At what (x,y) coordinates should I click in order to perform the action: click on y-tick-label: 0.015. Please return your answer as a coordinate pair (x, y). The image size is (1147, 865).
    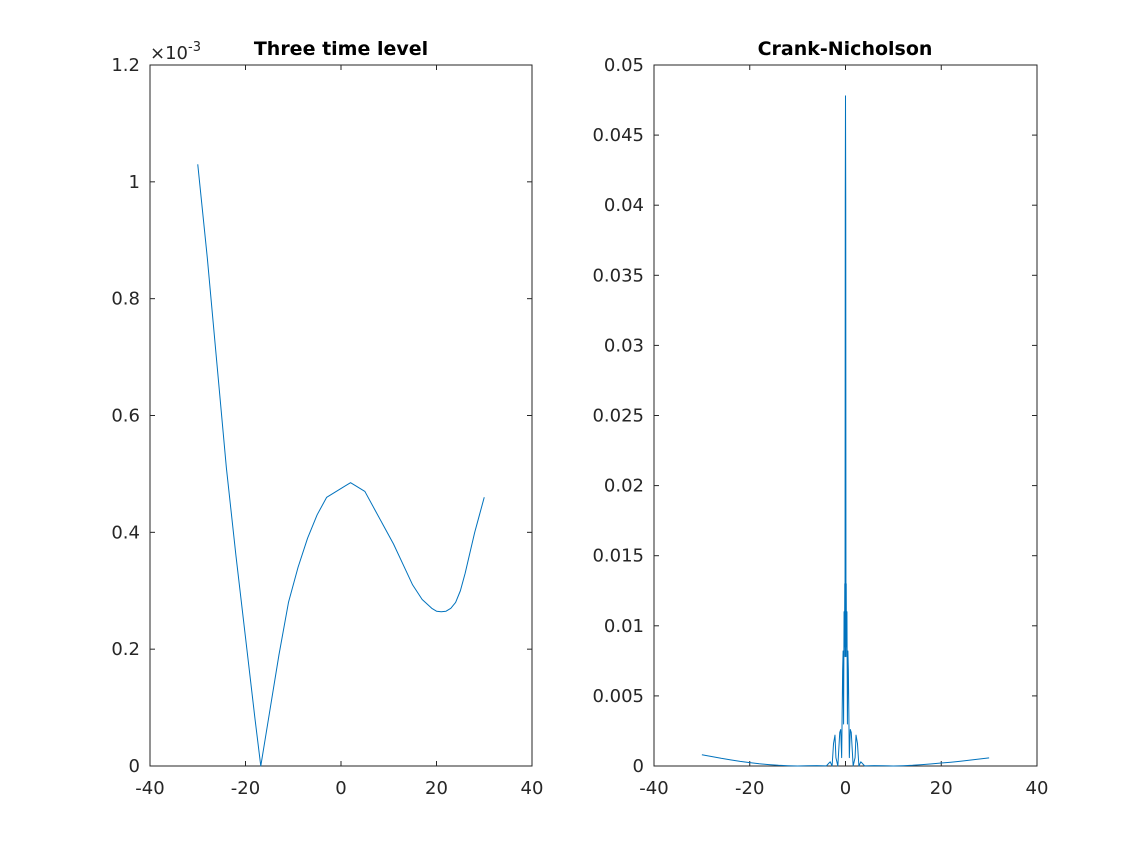
    Looking at the image, I should click on (618, 556).